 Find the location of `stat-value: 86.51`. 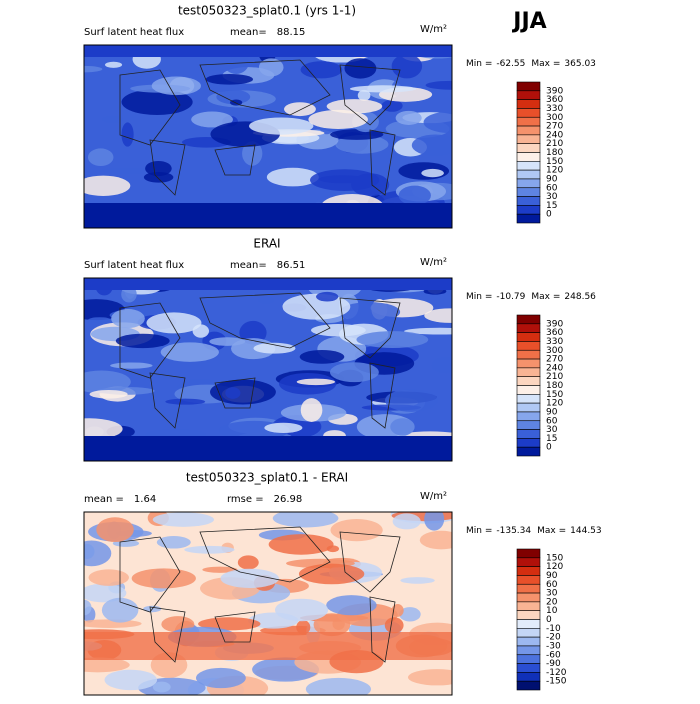

stat-value: 86.51 is located at coordinates (291, 265).